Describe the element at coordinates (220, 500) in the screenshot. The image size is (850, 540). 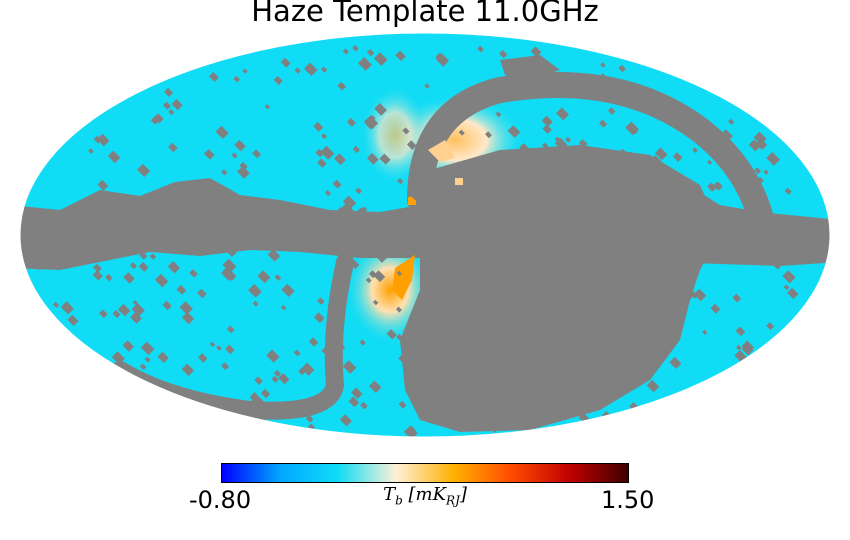
I see `colorbar-min-label: -0.80` at that location.